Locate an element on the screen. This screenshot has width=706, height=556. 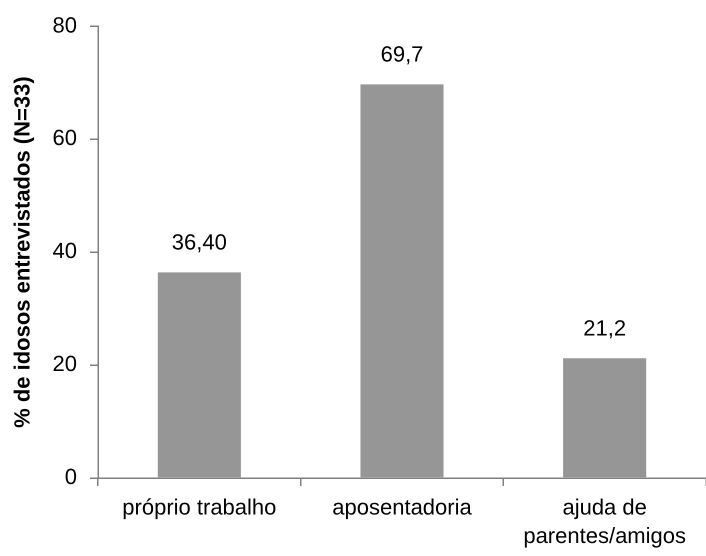
x-tick-label: ajuda de parentes/amigos is located at coordinates (604, 521).